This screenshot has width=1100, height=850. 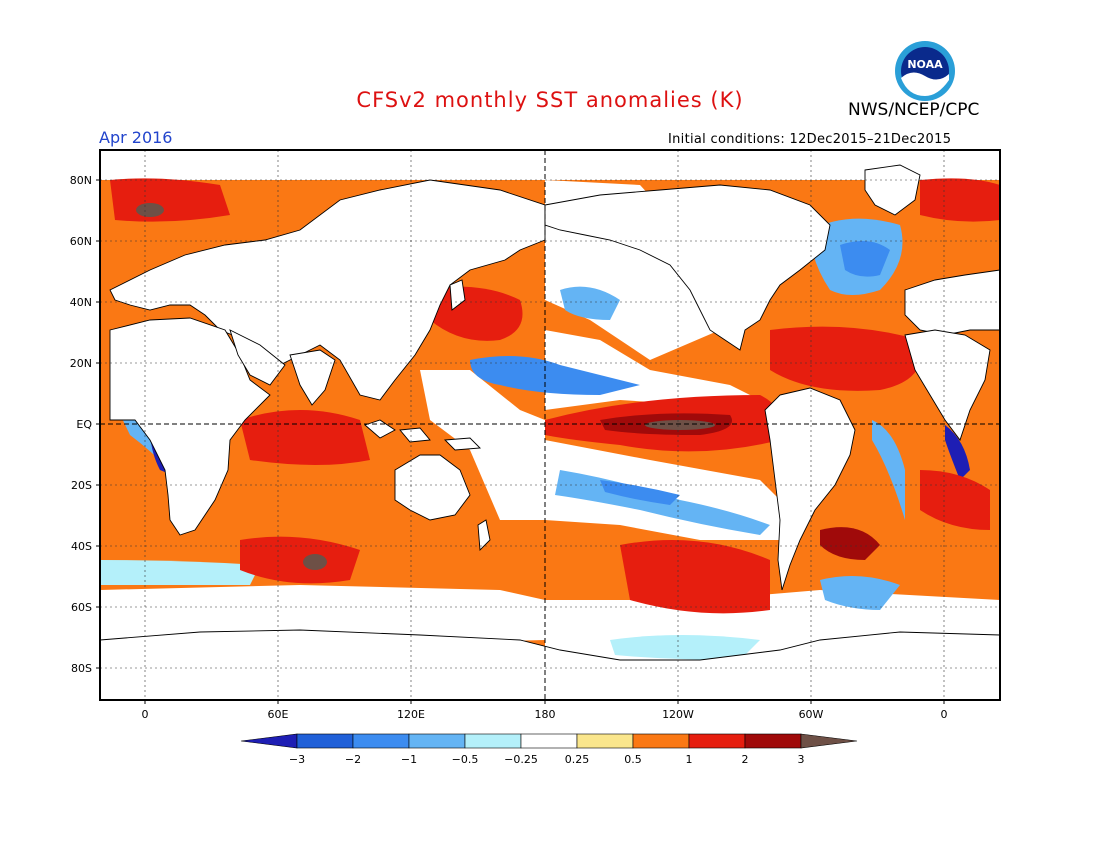 What do you see at coordinates (278, 714) in the screenshot?
I see `lon-label: 60E` at bounding box center [278, 714].